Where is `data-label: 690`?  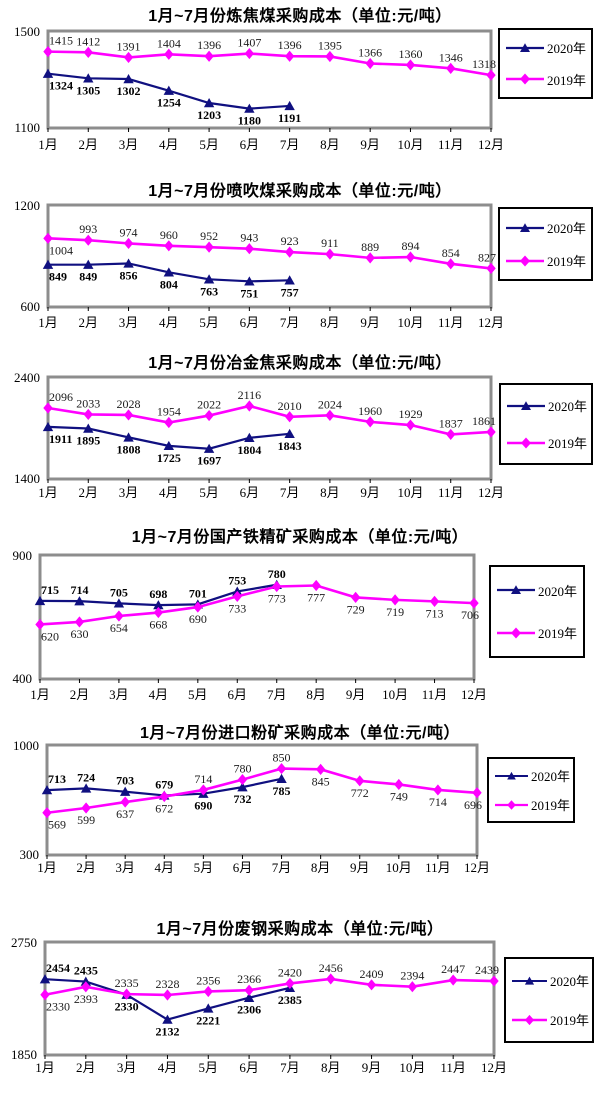 data-label: 690 is located at coordinates (198, 619).